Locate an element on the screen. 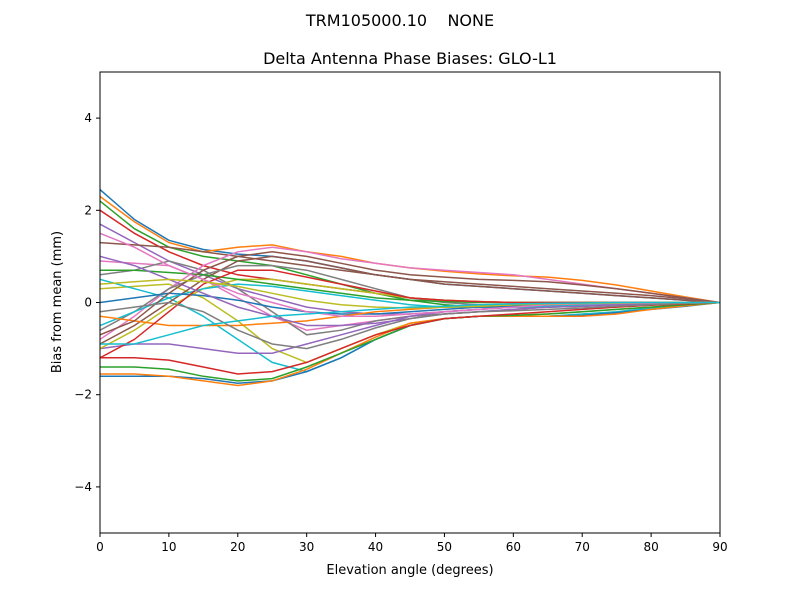 The height and width of the screenshot is (604, 800). x-tick-label: 50 is located at coordinates (444, 547).